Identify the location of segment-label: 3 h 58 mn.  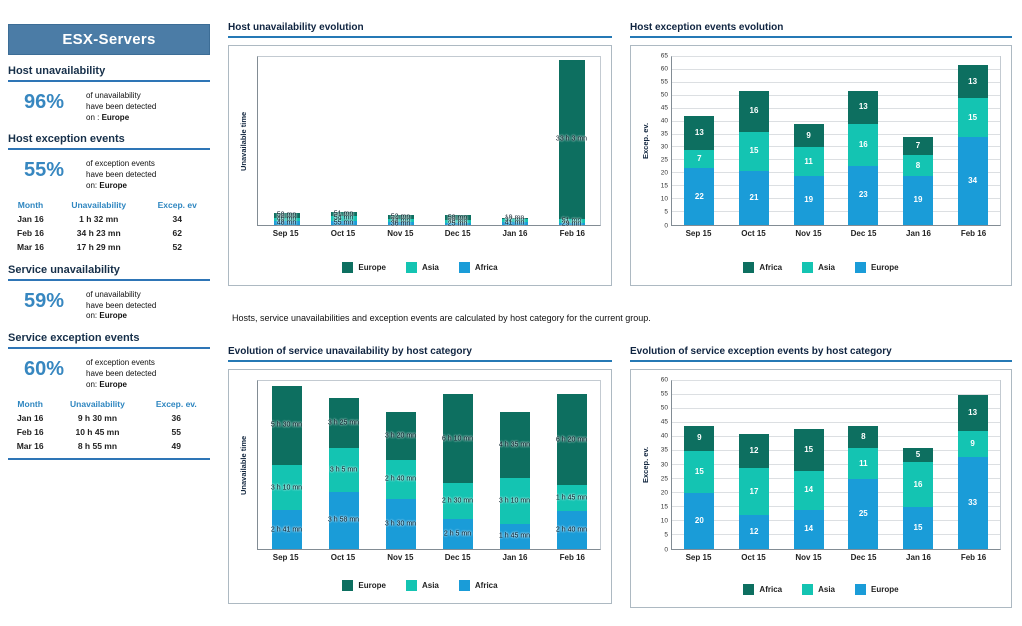
(343, 520).